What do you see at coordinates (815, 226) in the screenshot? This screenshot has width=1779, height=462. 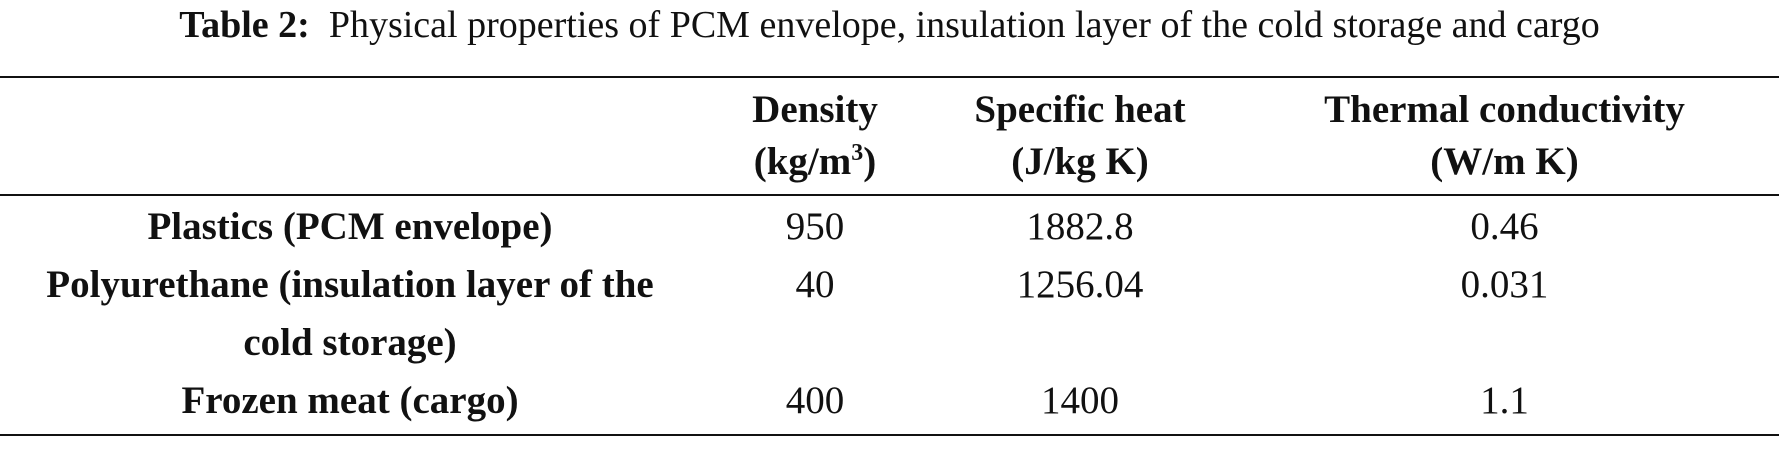 I see `cell-density: 950` at bounding box center [815, 226].